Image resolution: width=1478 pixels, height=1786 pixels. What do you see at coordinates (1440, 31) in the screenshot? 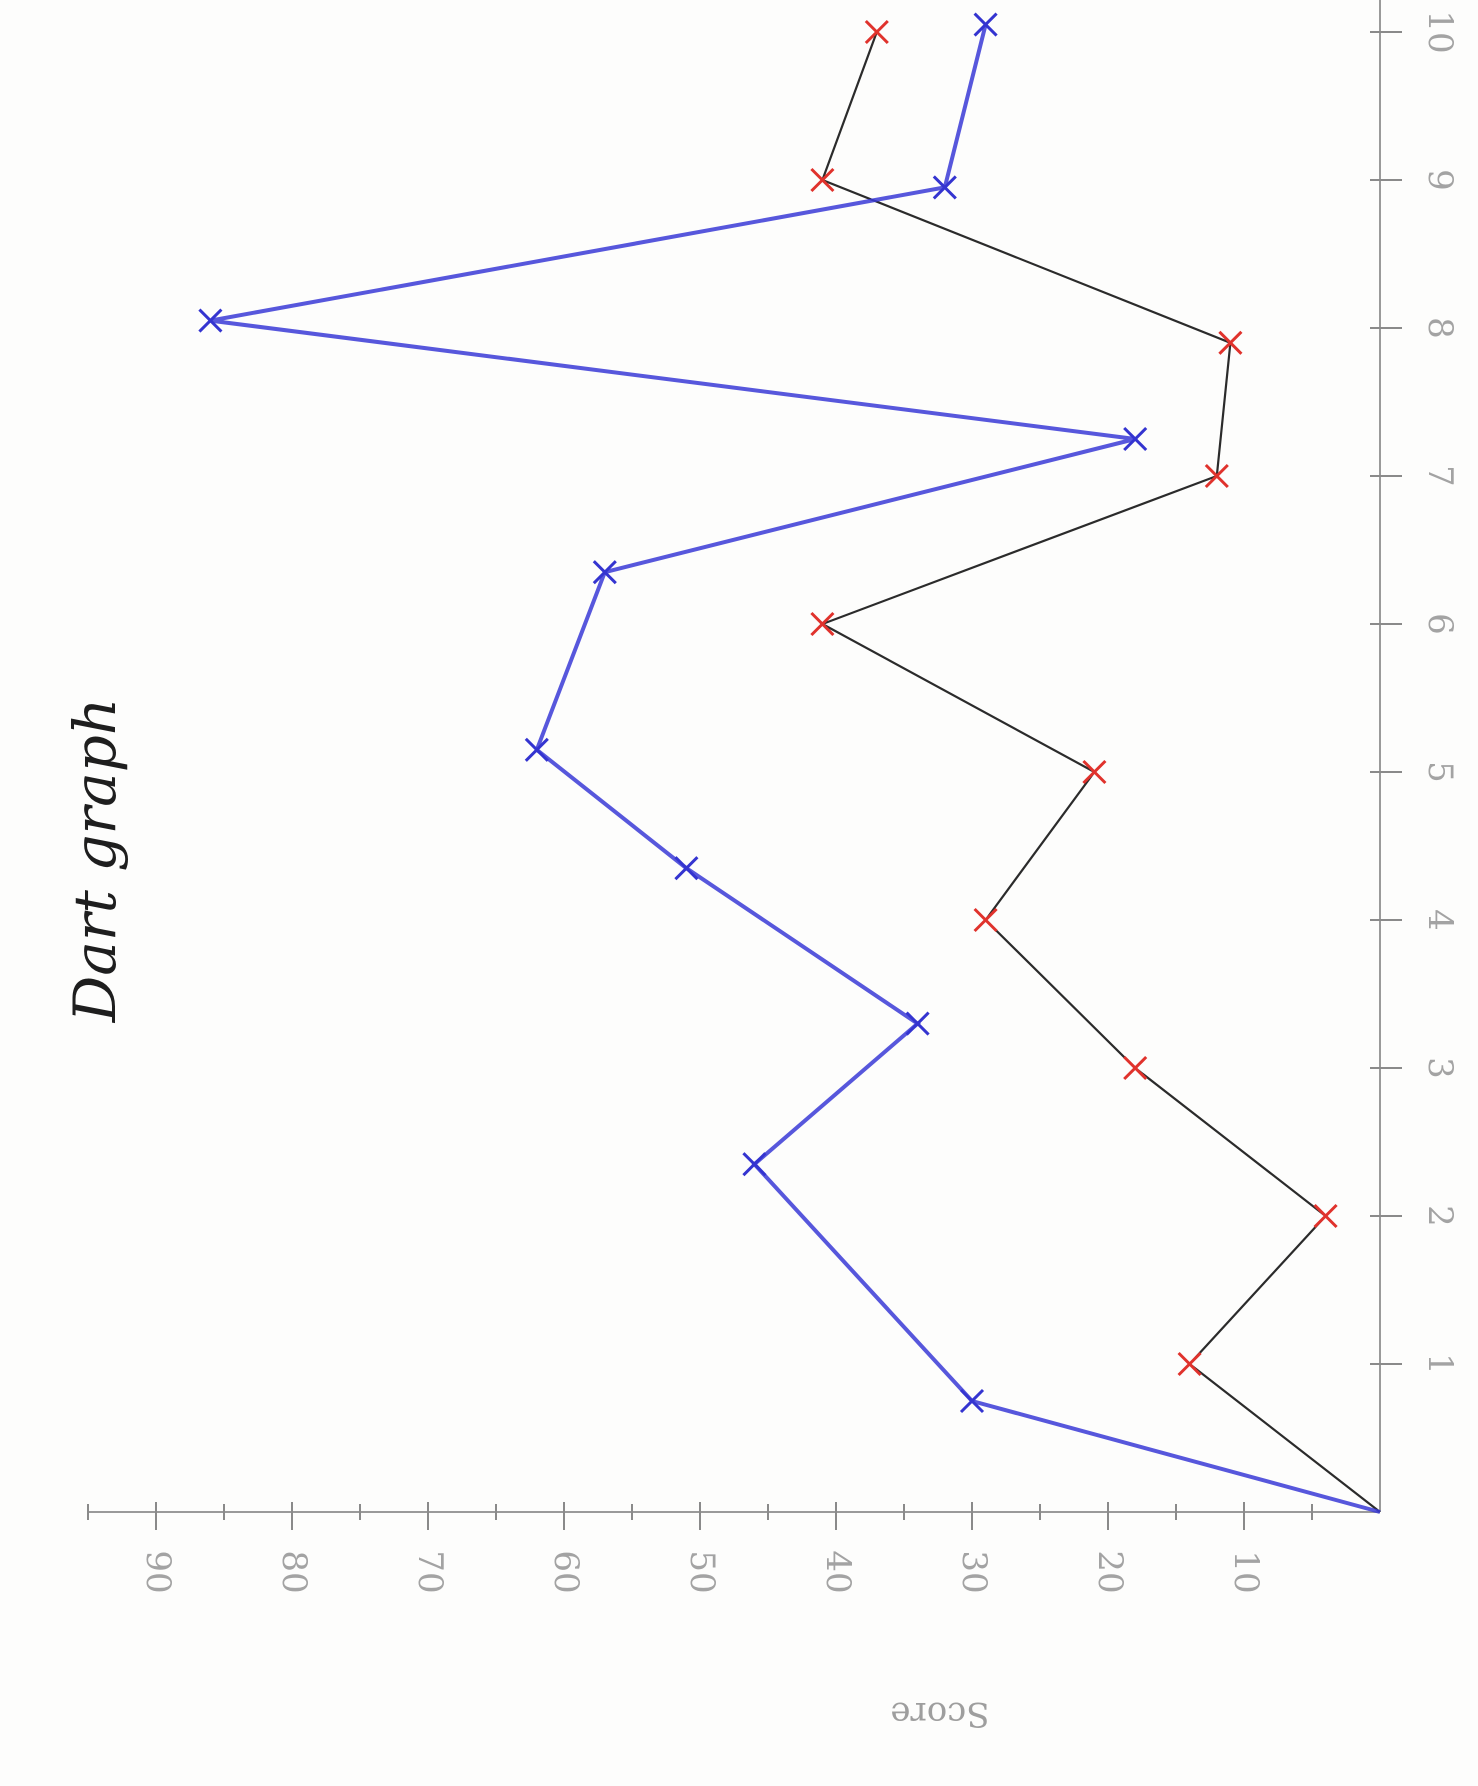
I see `x-tick-label: 10` at bounding box center [1440, 31].